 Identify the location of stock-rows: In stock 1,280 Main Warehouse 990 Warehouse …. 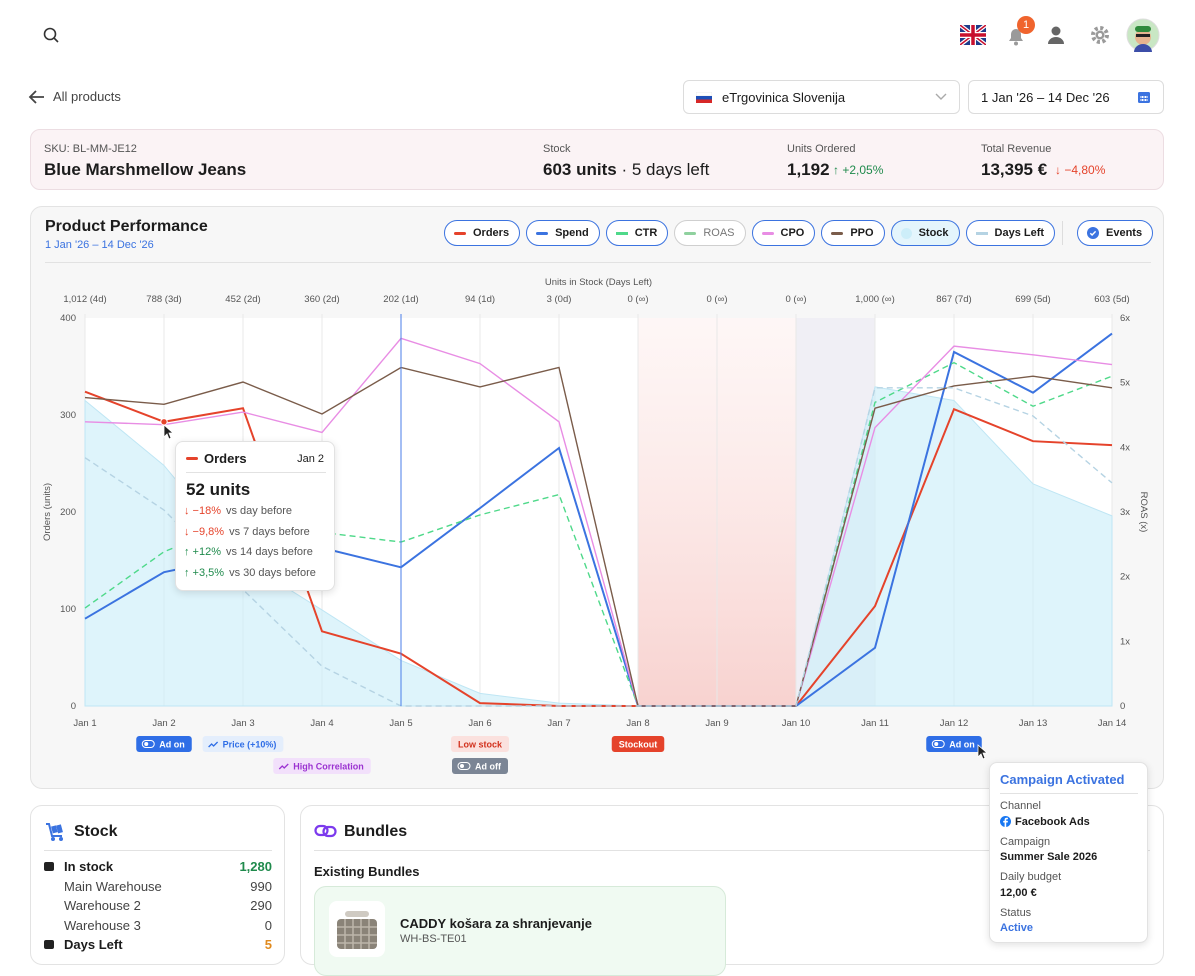
(158, 908).